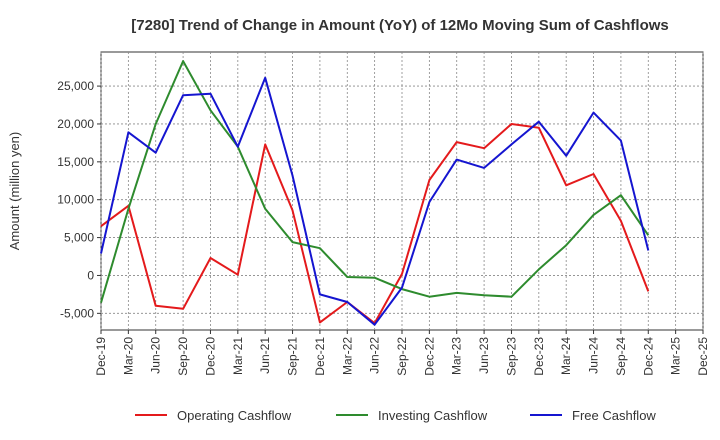 Image resolution: width=720 pixels, height=440 pixels. I want to click on y-tick-label: 15,000, so click(75, 162).